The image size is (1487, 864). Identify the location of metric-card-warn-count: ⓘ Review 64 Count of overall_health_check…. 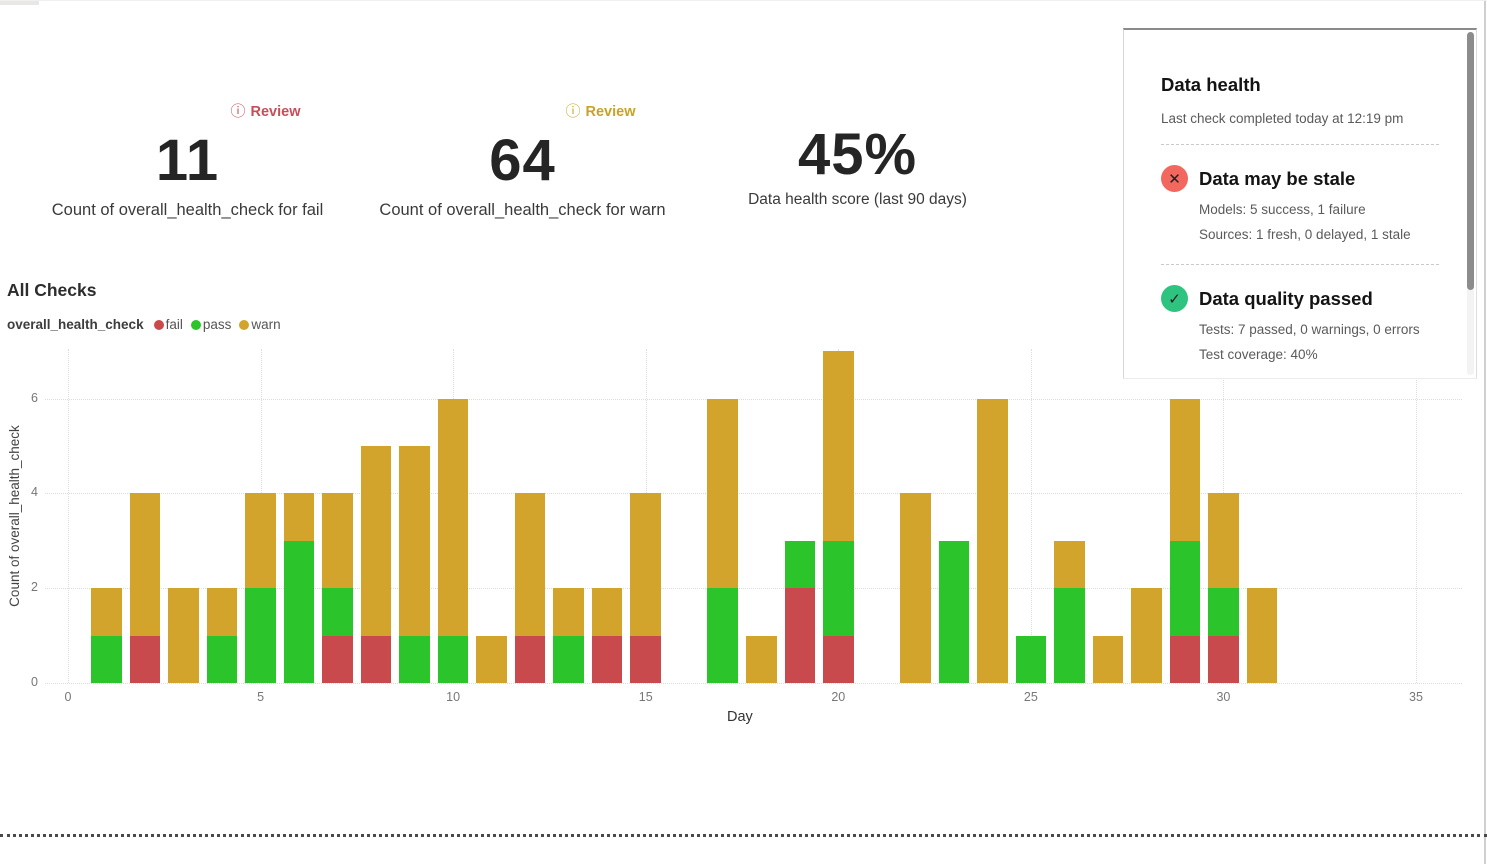
(522, 162).